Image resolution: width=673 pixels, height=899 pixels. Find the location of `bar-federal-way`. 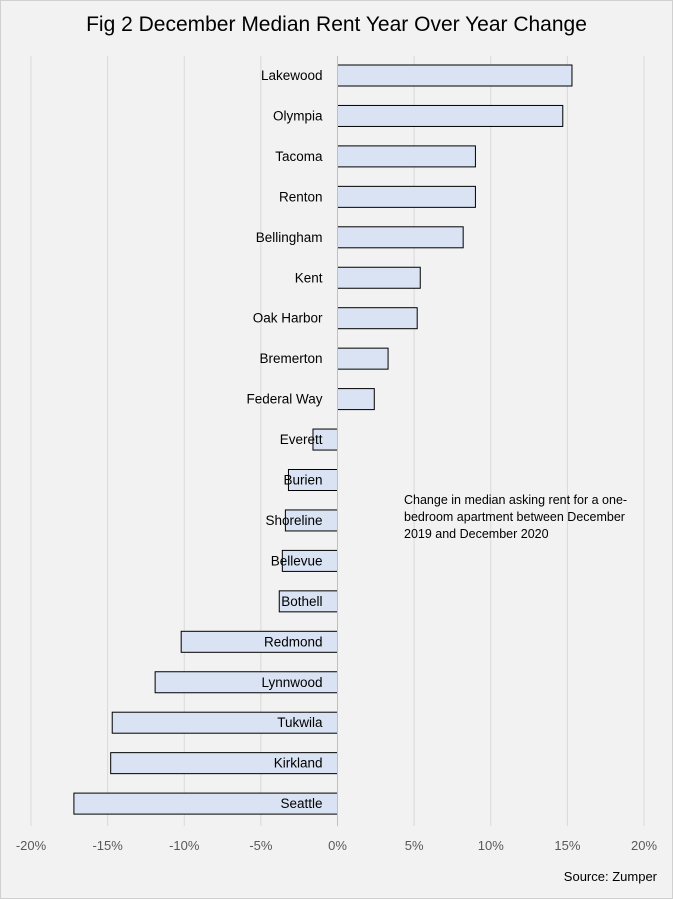

bar-federal-way is located at coordinates (356, 399).